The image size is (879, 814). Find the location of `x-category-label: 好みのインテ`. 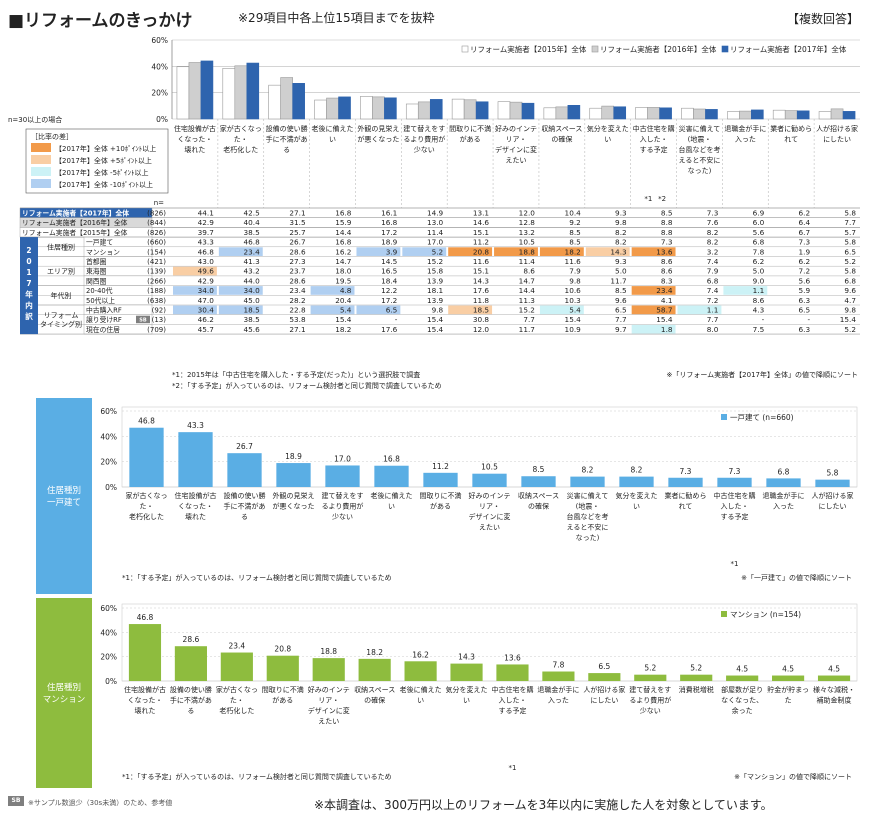

x-category-label: 好みのインテ is located at coordinates (490, 495).